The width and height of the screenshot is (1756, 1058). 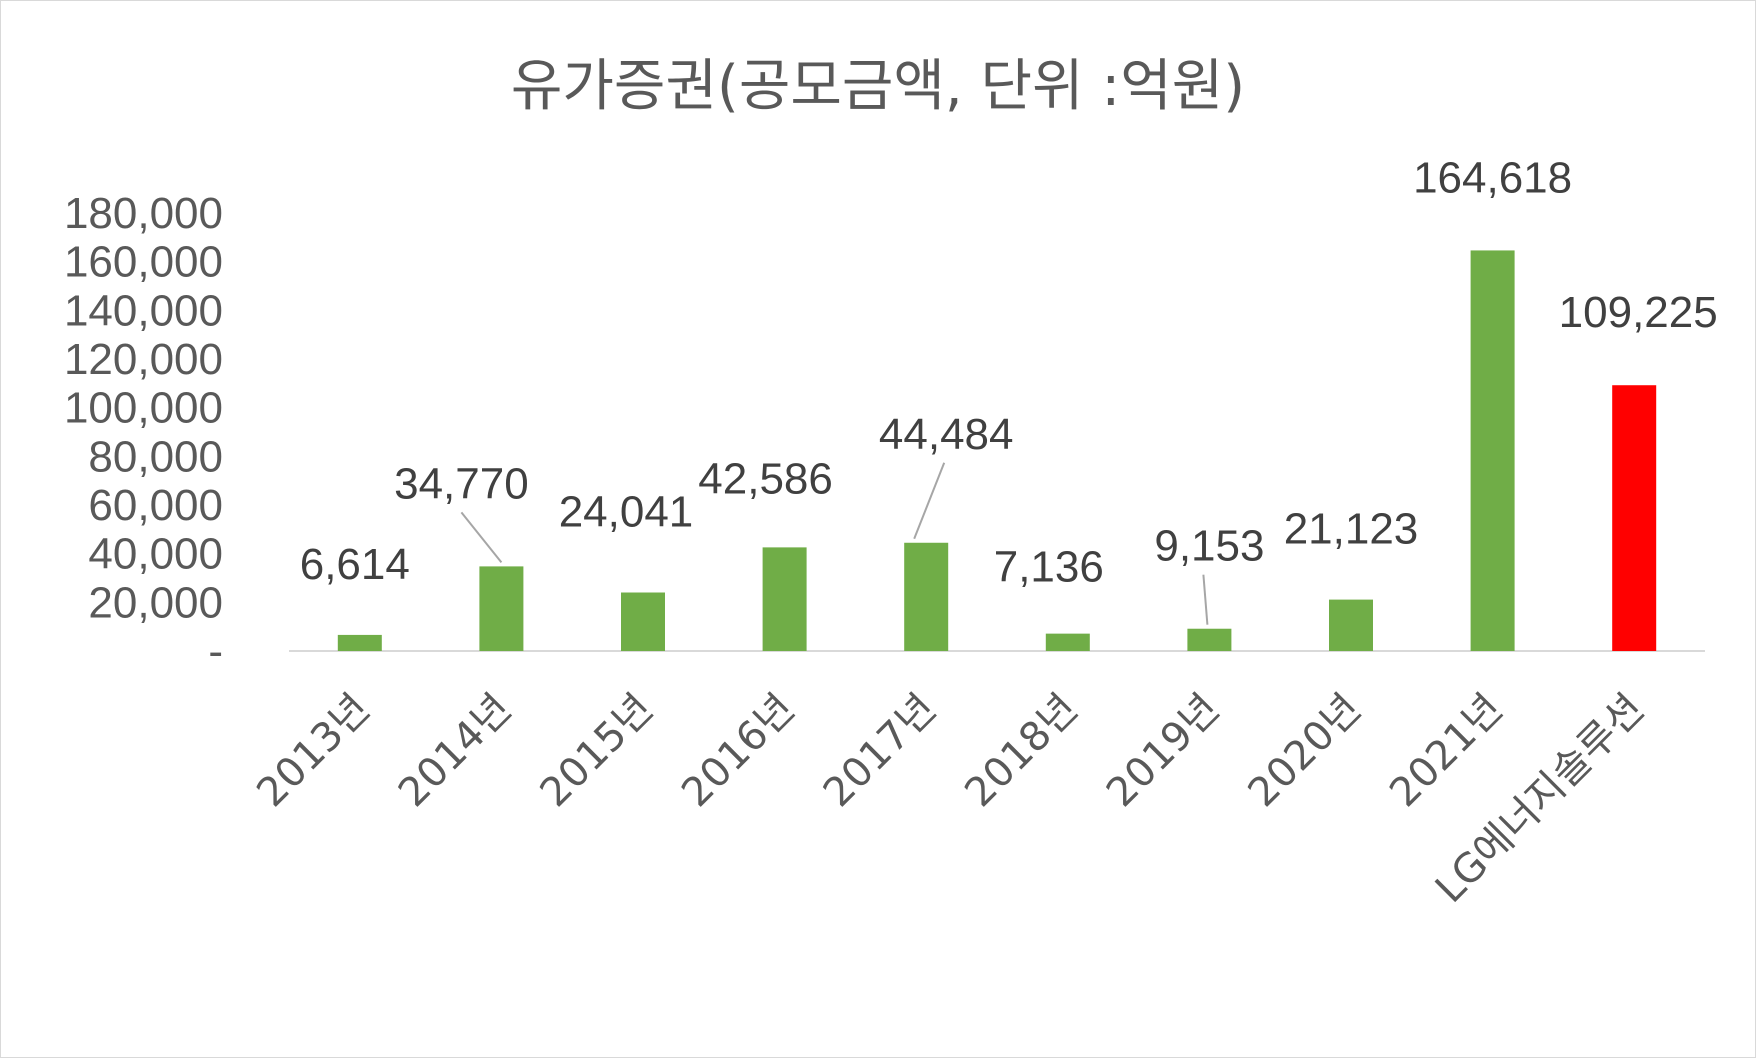 I want to click on y-tick-label: 140,000, so click(x=143, y=310).